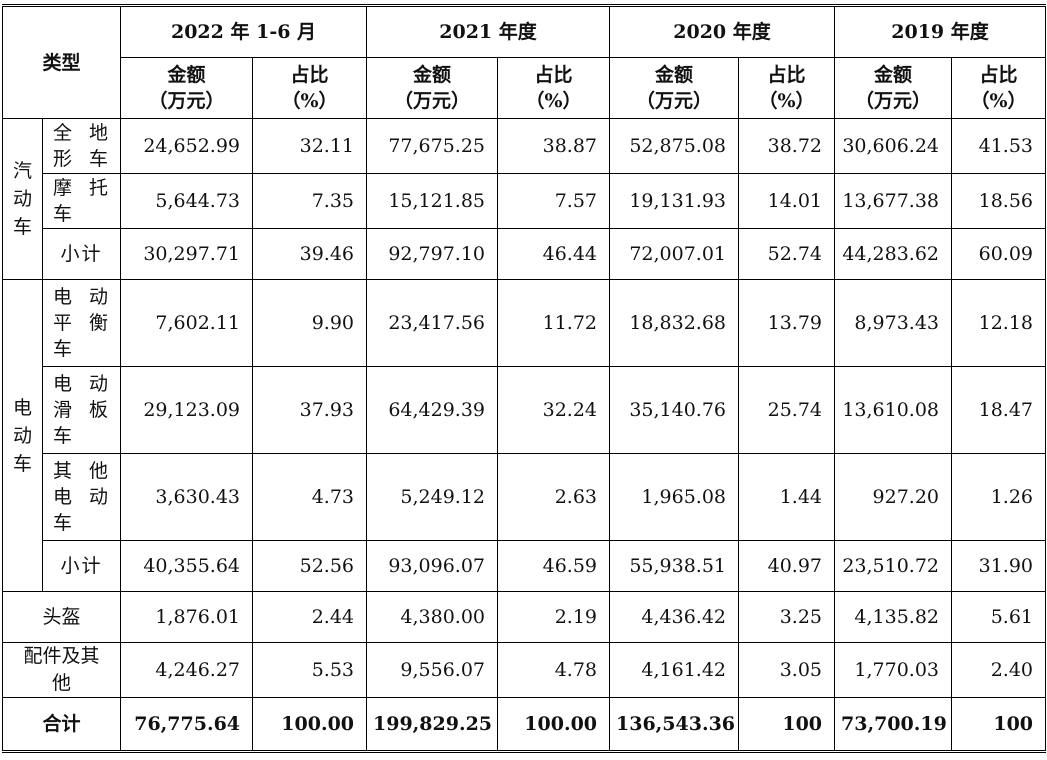 This screenshot has height=760, width=1047. What do you see at coordinates (432, 146) in the screenshot?
I see `amount-cell: 77,675.25` at bounding box center [432, 146].